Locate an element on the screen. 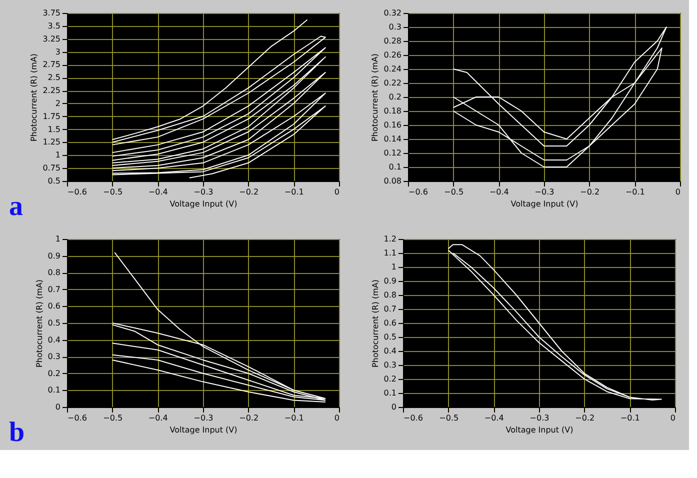  y-tick-label: 0.14 is located at coordinates (393, 139).